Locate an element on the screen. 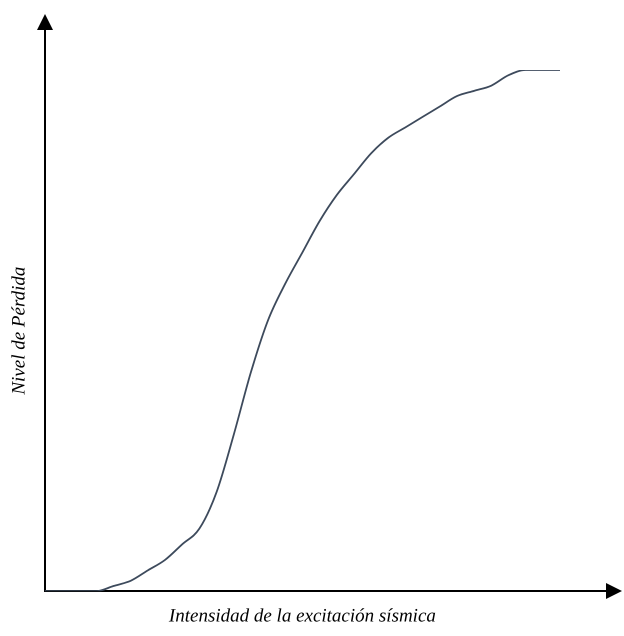  y-axis-title: Nivel de Pérdida is located at coordinates (19, 331).